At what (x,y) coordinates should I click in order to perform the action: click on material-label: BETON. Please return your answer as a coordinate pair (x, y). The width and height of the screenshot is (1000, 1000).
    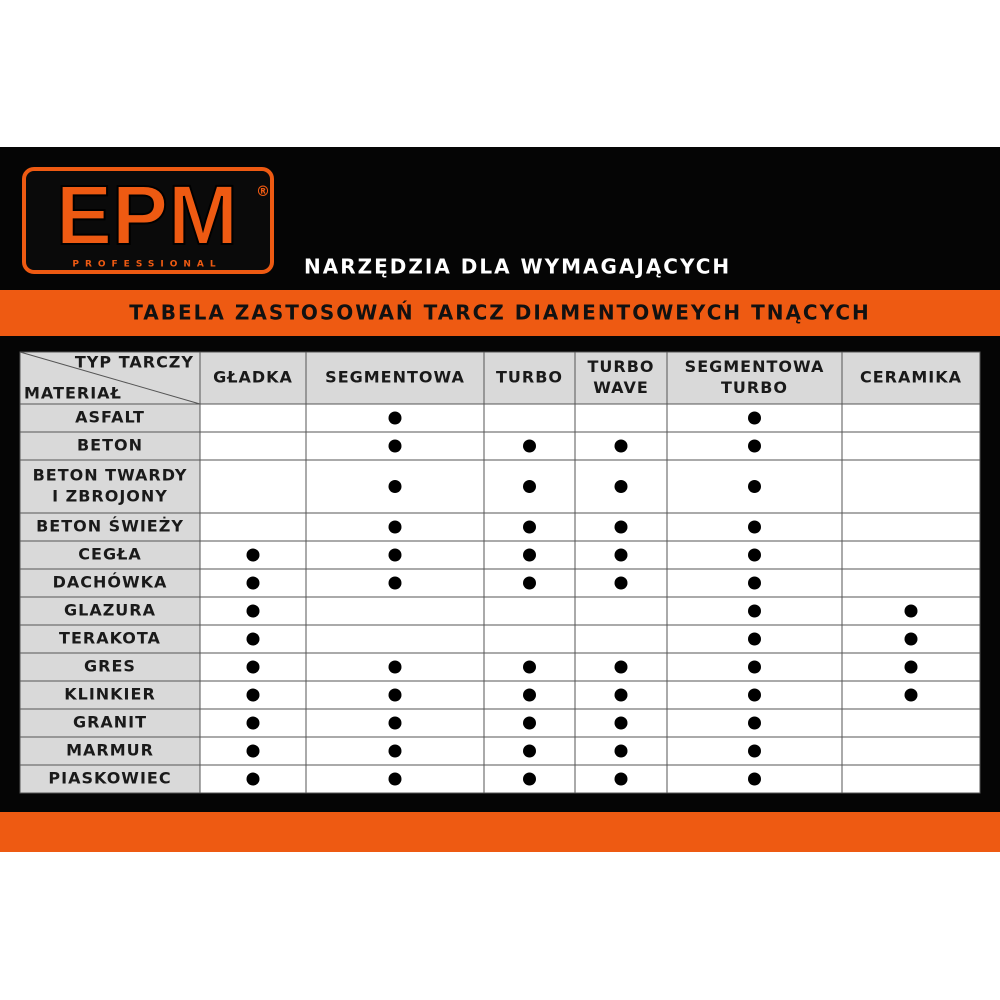
    Looking at the image, I should click on (110, 445).